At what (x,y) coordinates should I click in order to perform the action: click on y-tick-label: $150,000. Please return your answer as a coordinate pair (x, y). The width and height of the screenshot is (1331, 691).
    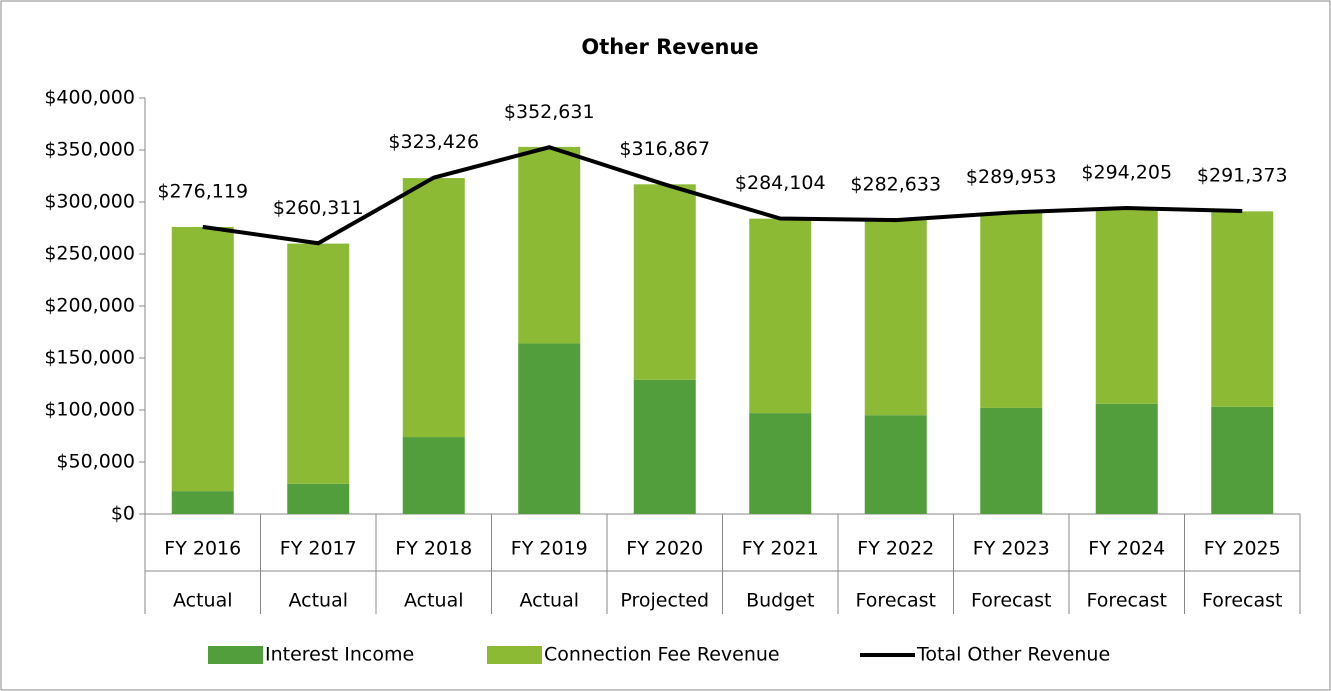
    Looking at the image, I should click on (89, 358).